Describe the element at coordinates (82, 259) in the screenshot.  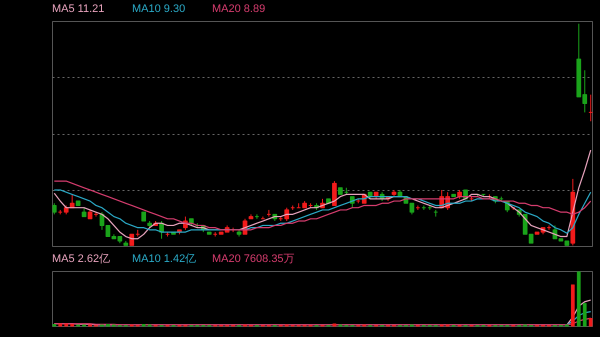
I see `text: MA5 2.62亿` at that location.